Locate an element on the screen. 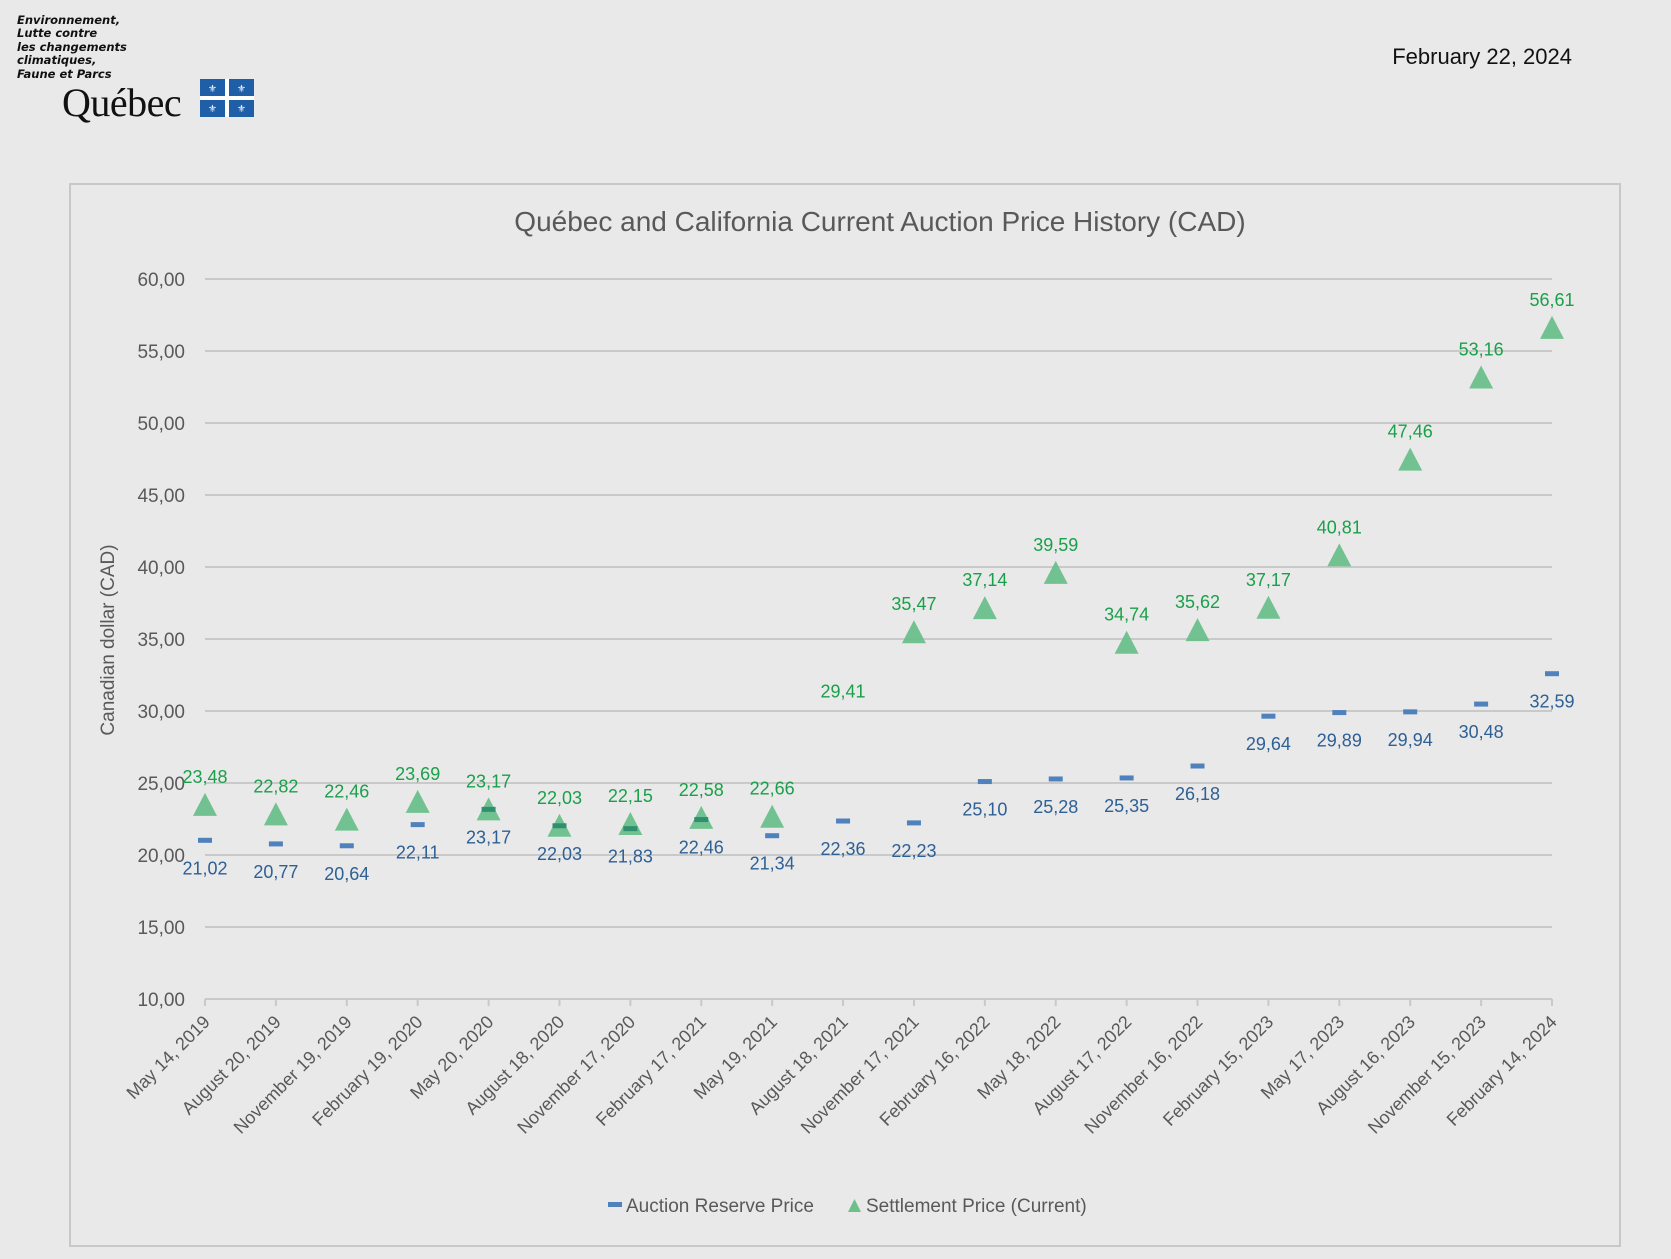  reserve-data-label: 29,64 is located at coordinates (1268, 744).